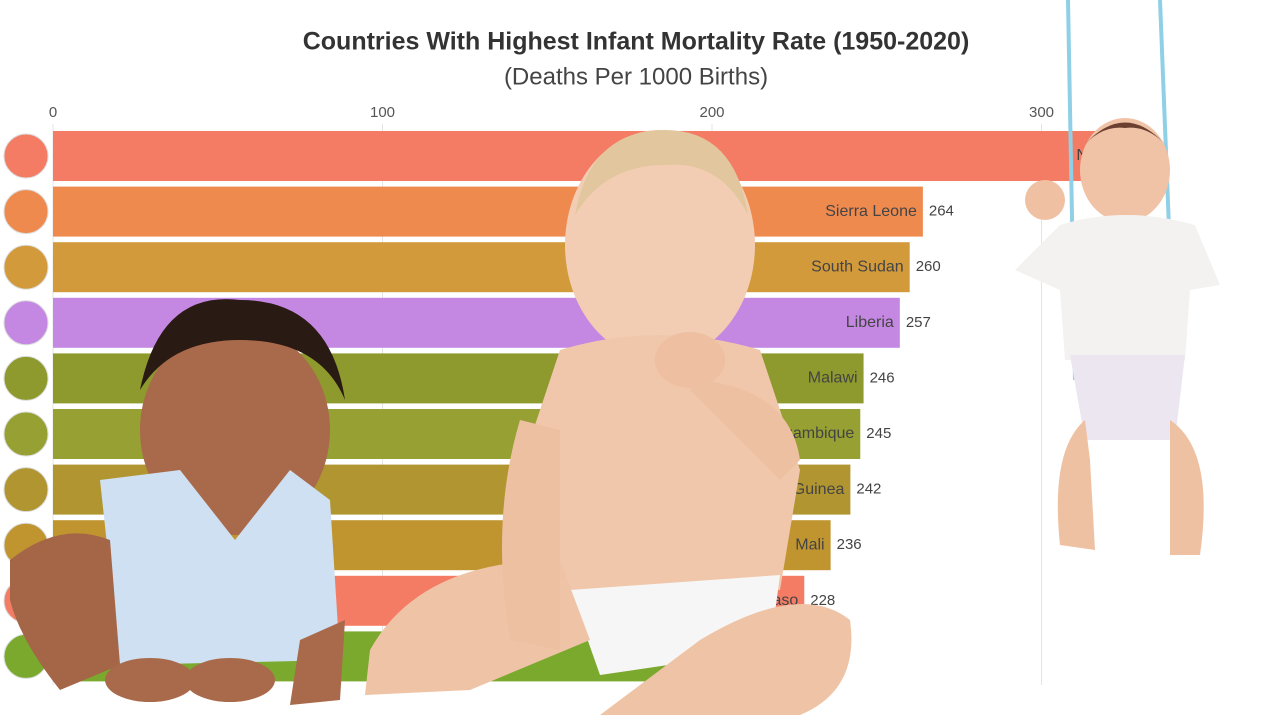 The height and width of the screenshot is (720, 1280). Describe the element at coordinates (878, 433) in the screenshot. I see `value-label: 245` at that location.